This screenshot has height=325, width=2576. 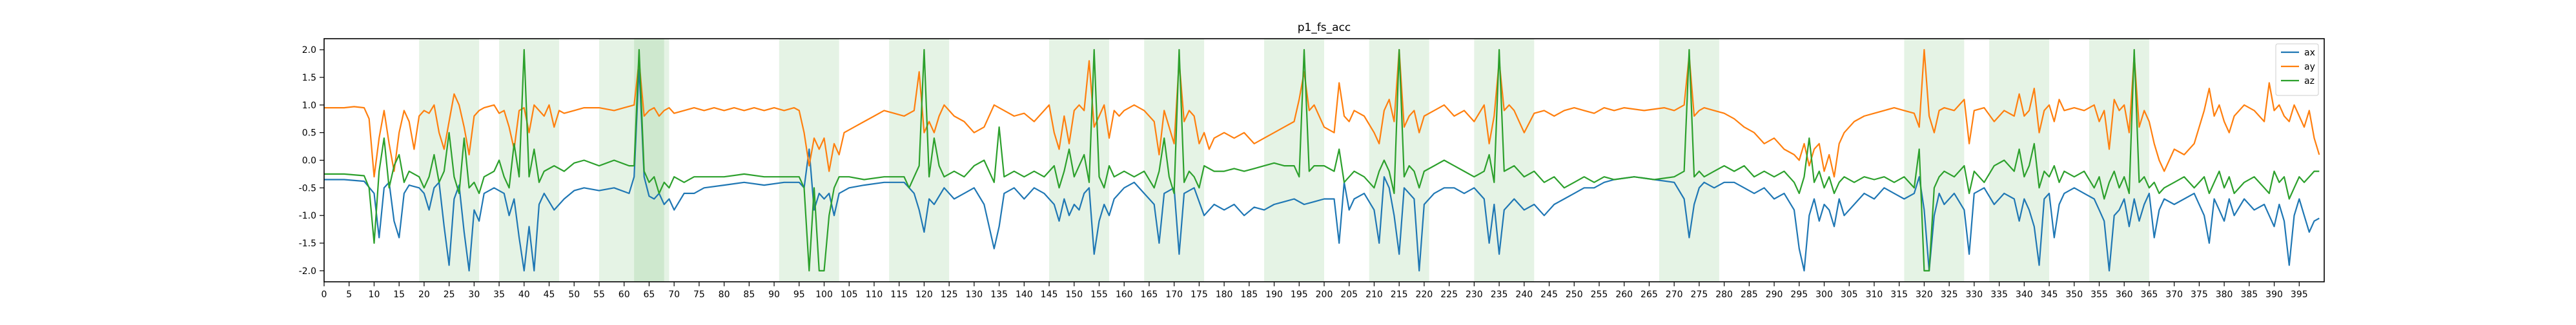 I want to click on x-tick-label: 345, so click(x=2050, y=295).